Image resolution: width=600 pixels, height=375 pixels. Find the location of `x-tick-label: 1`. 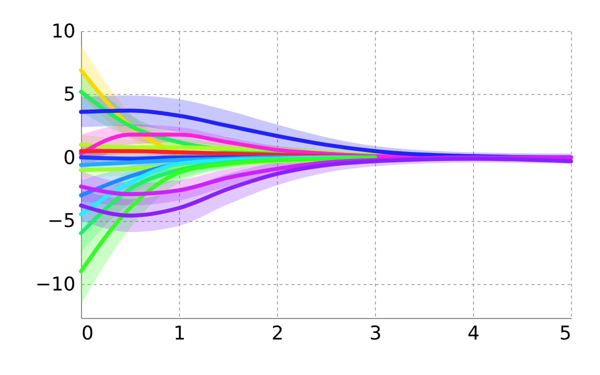

x-tick-label: 1 is located at coordinates (179, 333).